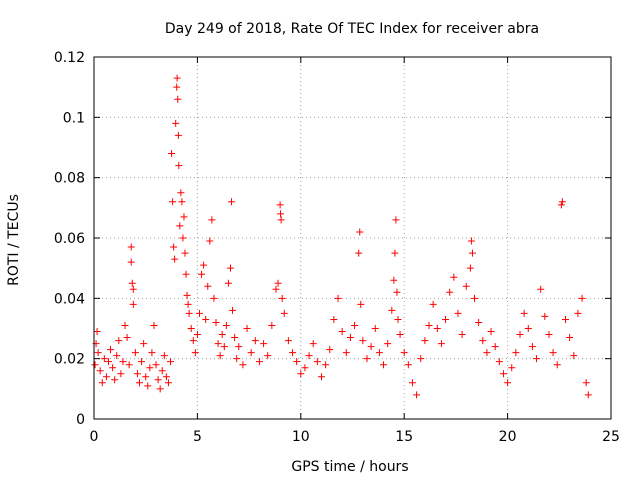 The height and width of the screenshot is (480, 640). What do you see at coordinates (69, 58) in the screenshot?
I see `y-tick-label: 0.12` at bounding box center [69, 58].